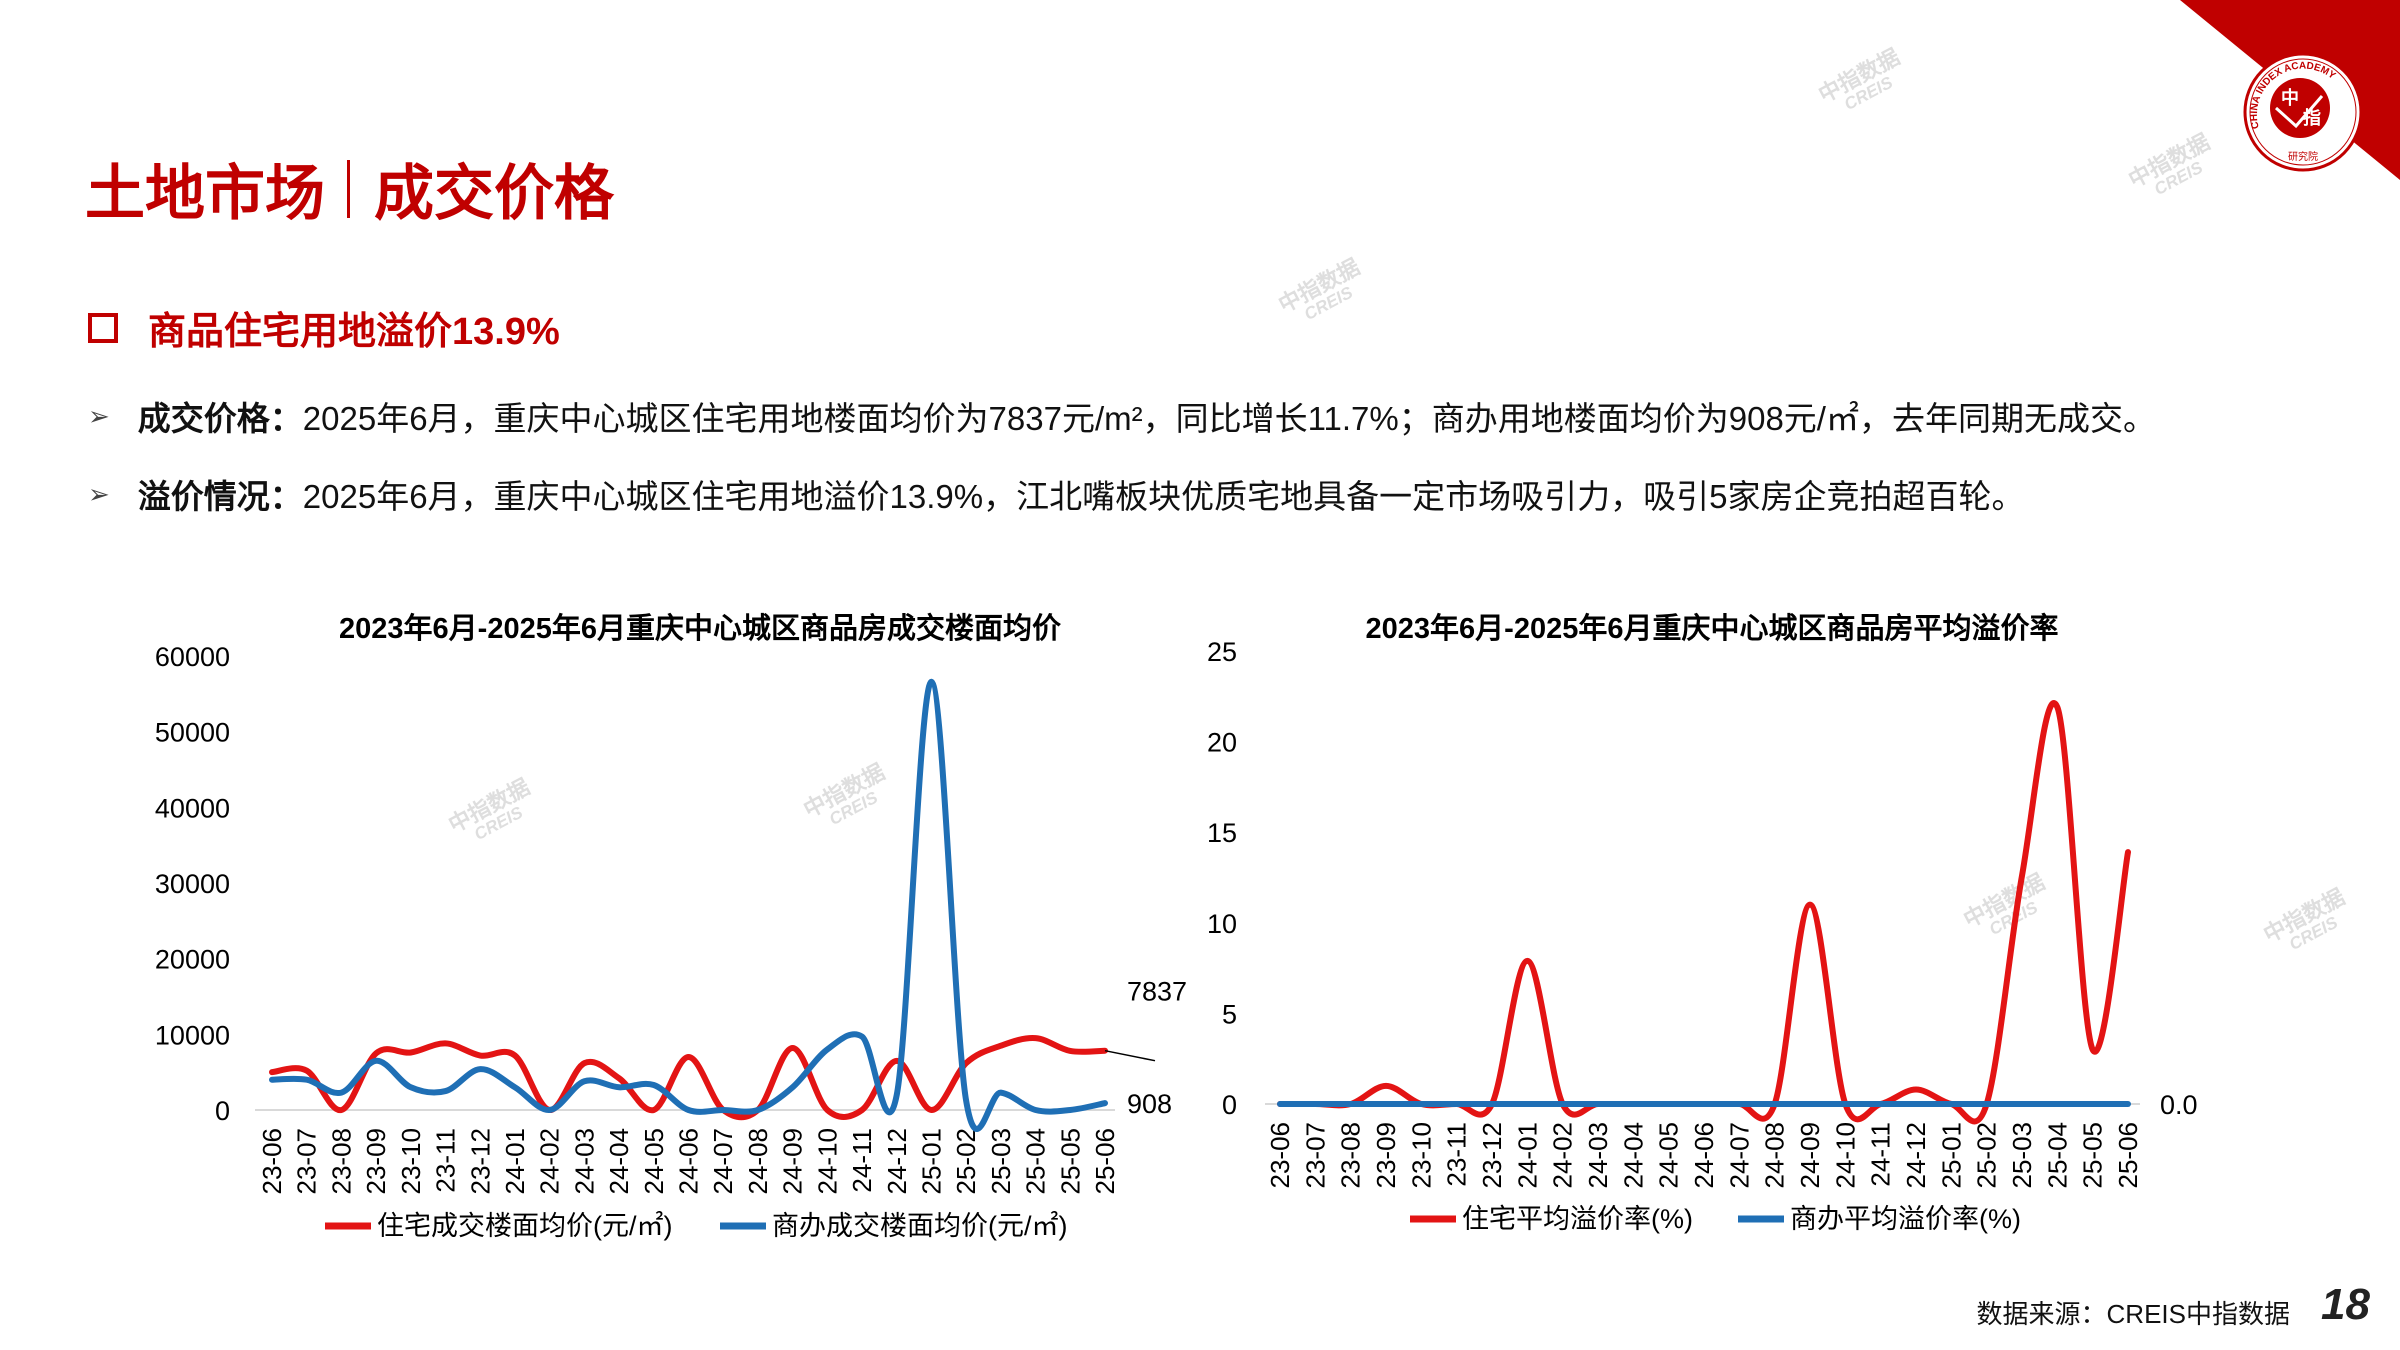  I want to click on y-tick-label: 15, so click(1222, 833).